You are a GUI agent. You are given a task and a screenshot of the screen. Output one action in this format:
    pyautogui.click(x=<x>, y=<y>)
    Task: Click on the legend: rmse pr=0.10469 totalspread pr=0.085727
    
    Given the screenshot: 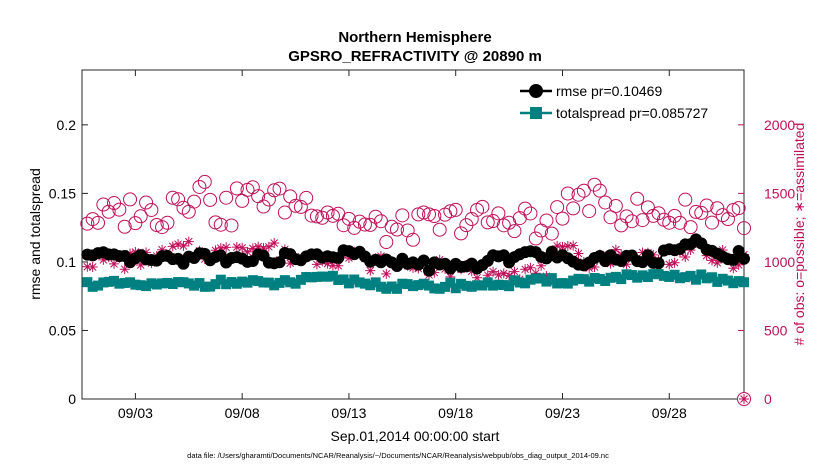 What is the action you would take?
    pyautogui.click(x=625, y=100)
    